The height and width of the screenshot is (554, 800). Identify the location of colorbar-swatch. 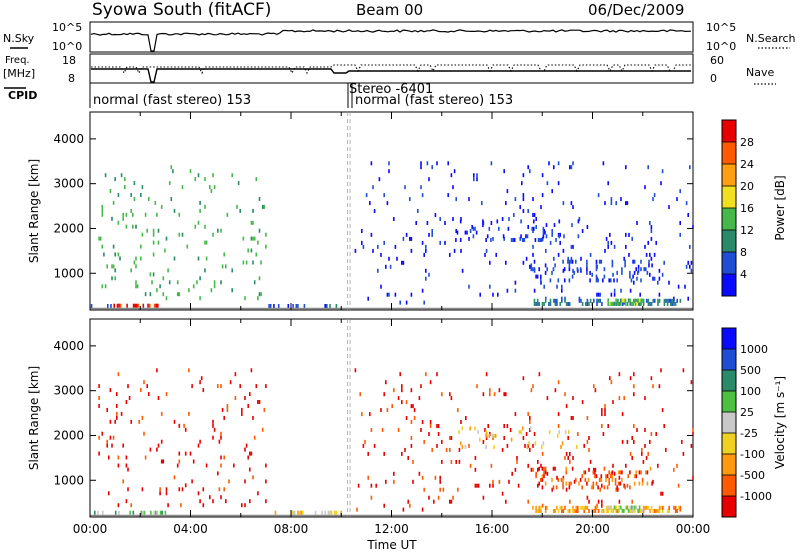
(729, 153).